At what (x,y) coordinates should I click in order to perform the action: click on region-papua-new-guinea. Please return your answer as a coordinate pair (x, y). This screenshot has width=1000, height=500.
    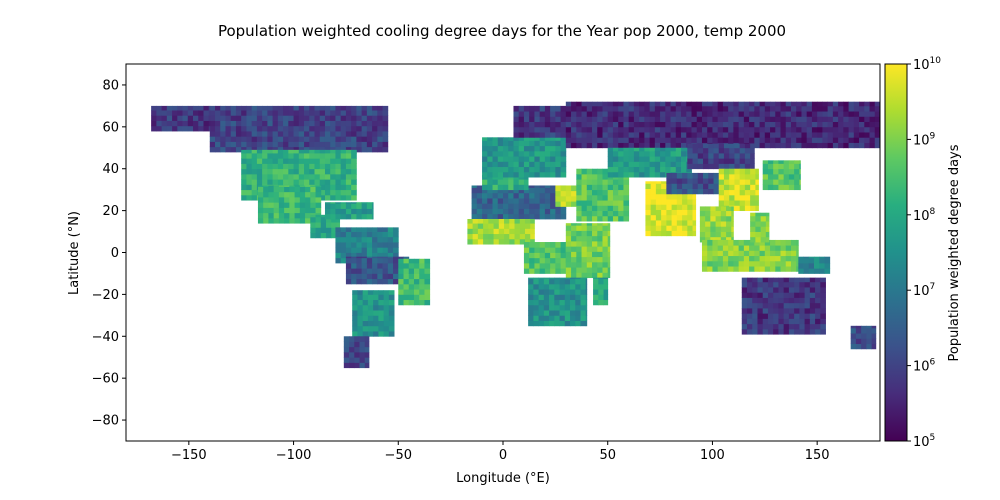
    Looking at the image, I should click on (814, 265).